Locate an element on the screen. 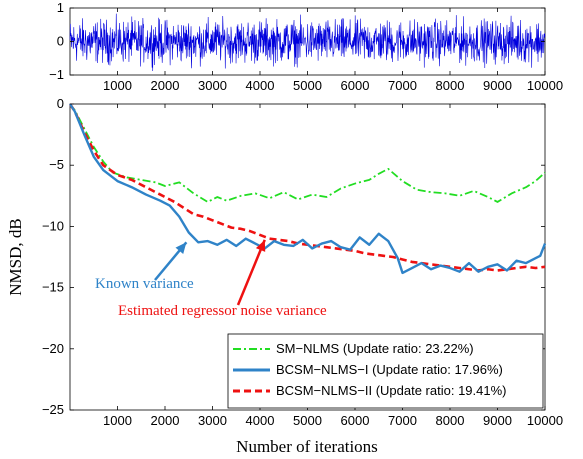 The image size is (583, 459). signal-xtick-label: 7000 is located at coordinates (402, 85).